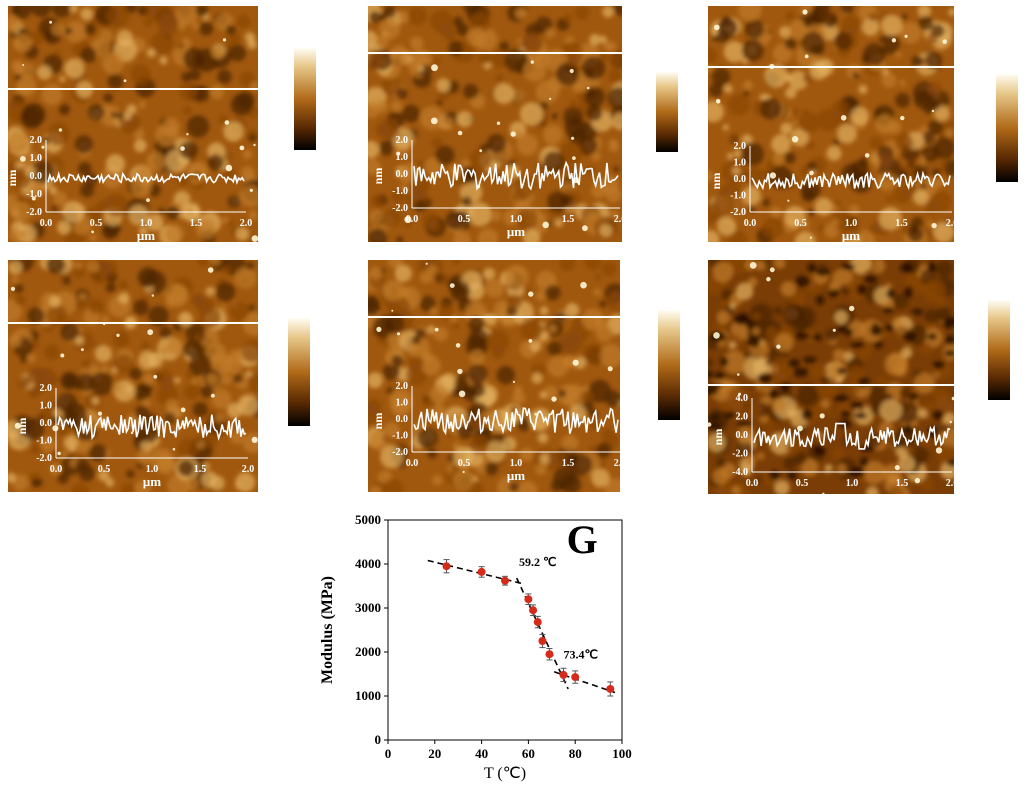 The image size is (1028, 788). I want to click on scan-line-b, so click(495, 53).